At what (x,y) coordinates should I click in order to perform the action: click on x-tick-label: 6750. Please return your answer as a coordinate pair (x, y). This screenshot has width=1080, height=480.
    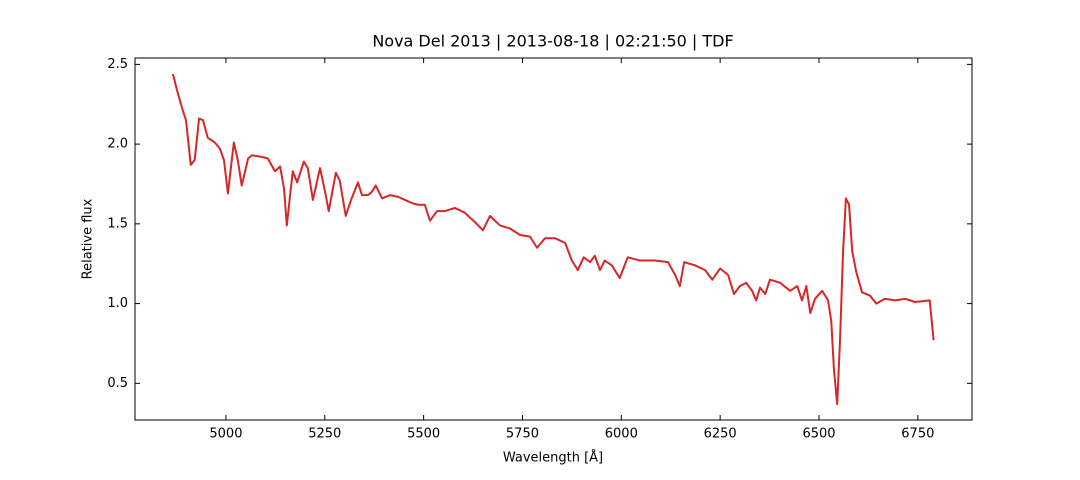
    Looking at the image, I should click on (917, 434).